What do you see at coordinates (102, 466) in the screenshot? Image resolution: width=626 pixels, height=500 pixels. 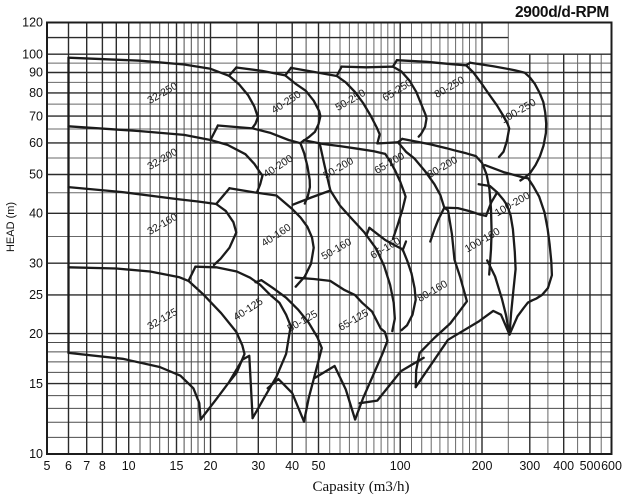 I see `svg-text: 8` at bounding box center [102, 466].